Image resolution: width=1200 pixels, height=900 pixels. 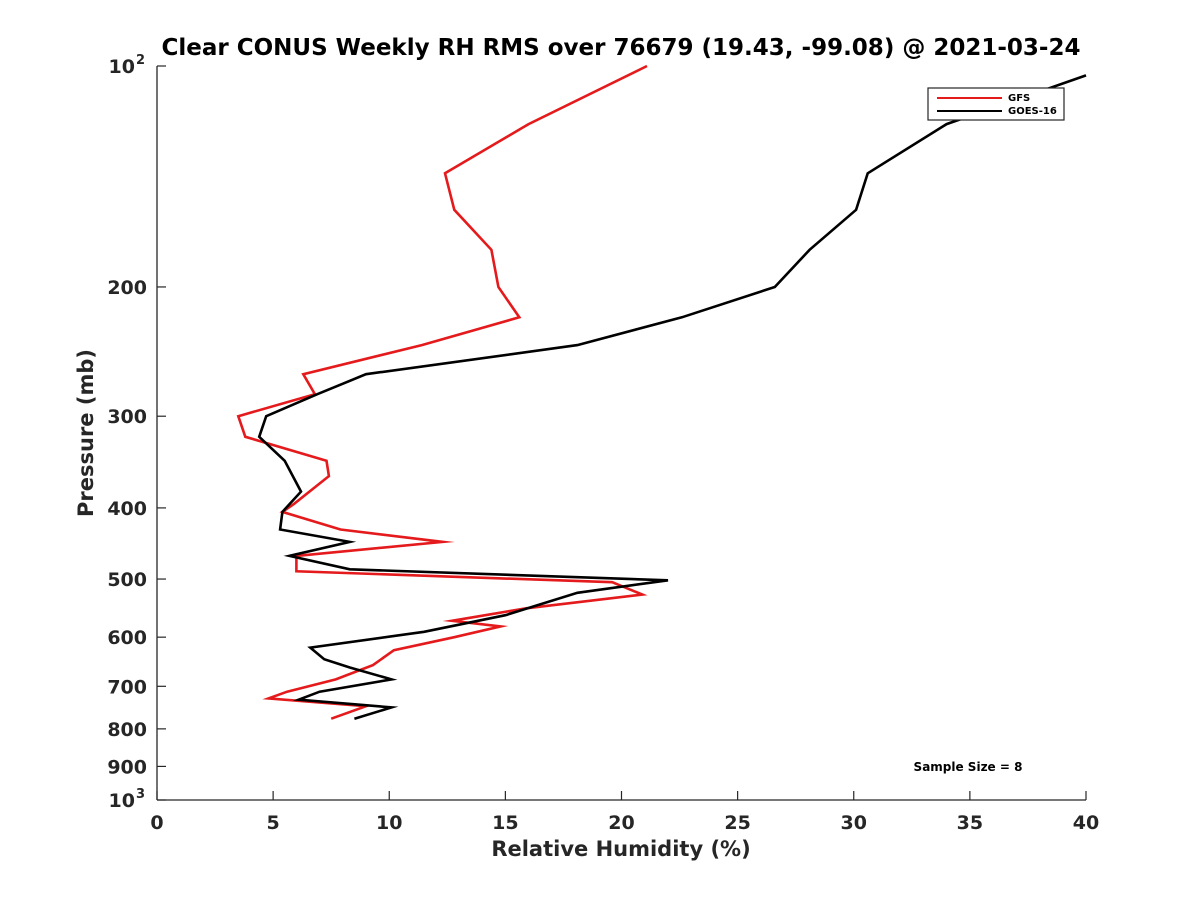 I want to click on y-tick-label-100: 10, so click(x=122, y=67).